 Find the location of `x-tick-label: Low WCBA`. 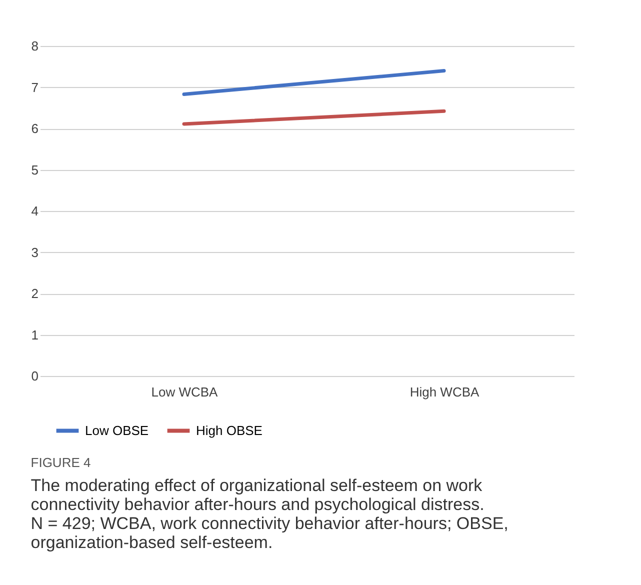

x-tick-label: Low WCBA is located at coordinates (184, 392).